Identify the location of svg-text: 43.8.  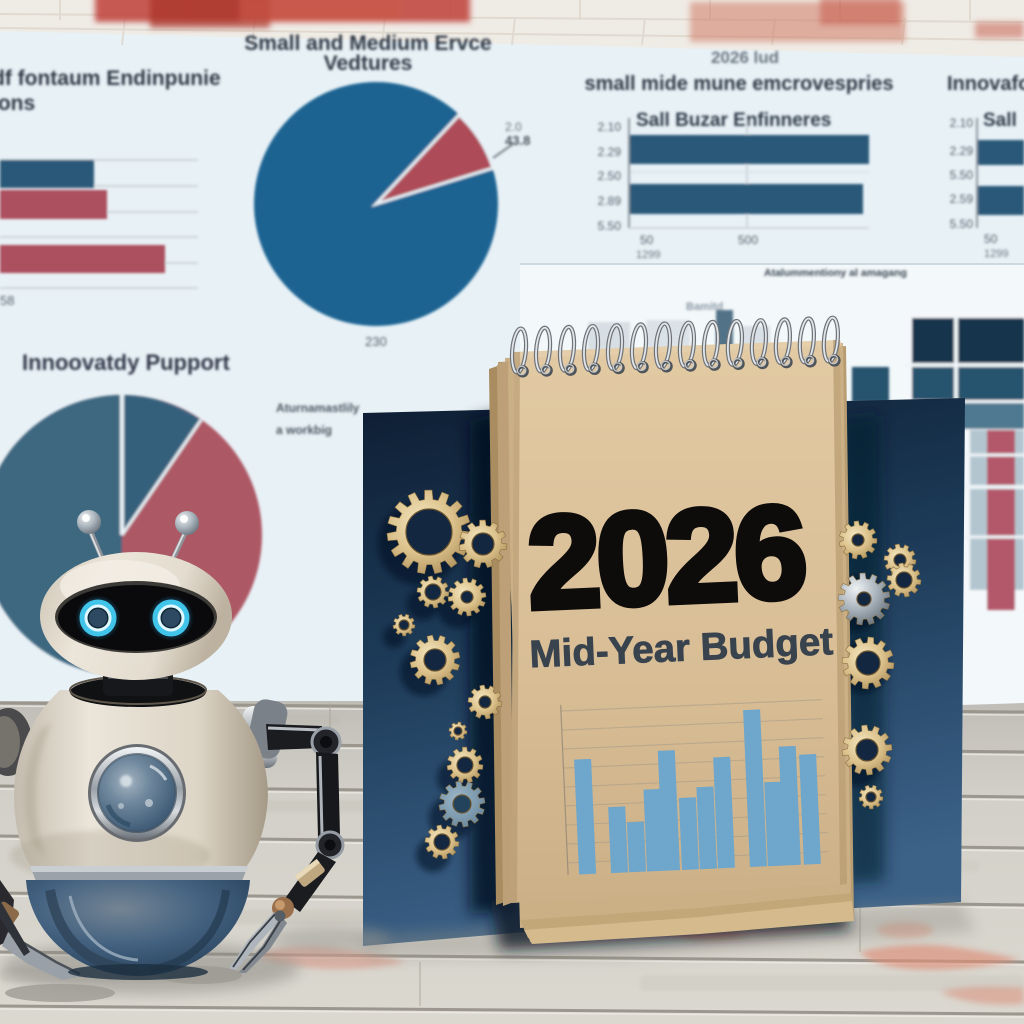
(517, 140).